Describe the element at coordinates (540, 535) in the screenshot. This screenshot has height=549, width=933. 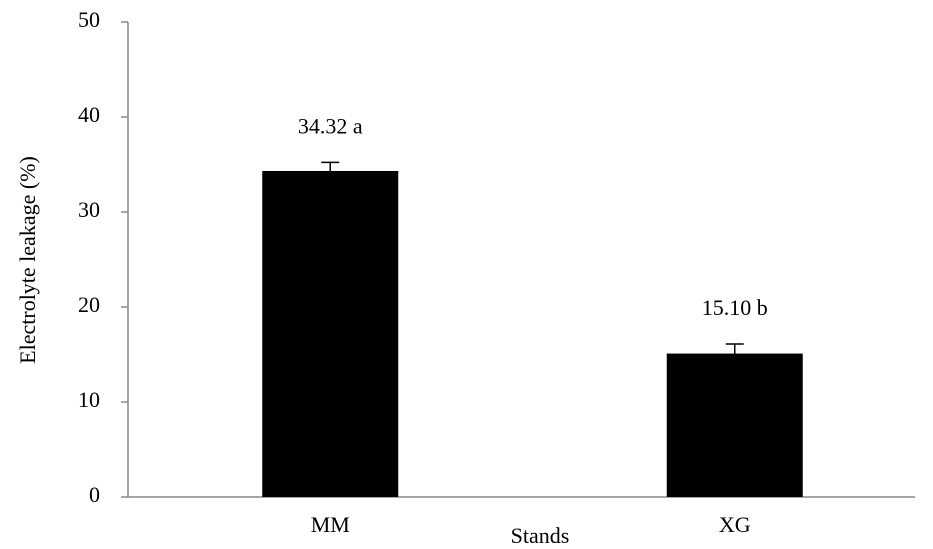
I see `x-axis-title: Stands` at that location.